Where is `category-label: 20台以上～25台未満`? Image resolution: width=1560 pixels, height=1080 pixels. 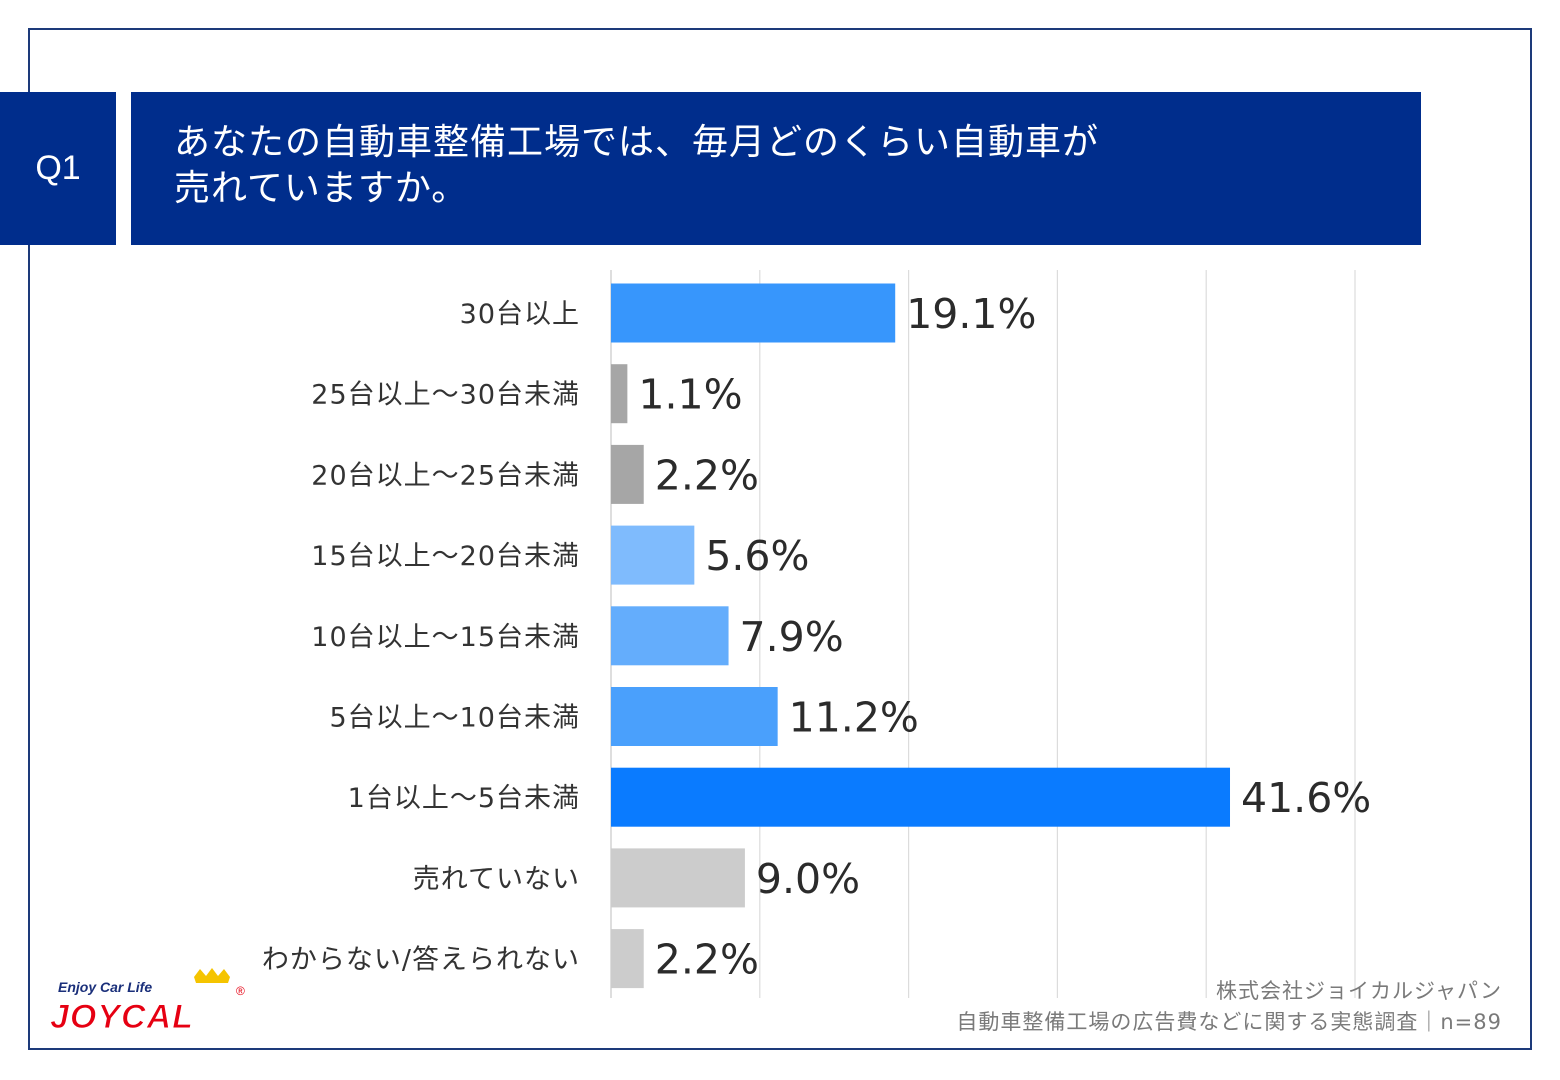
category-label: 20台以上～25台未満 is located at coordinates (445, 475).